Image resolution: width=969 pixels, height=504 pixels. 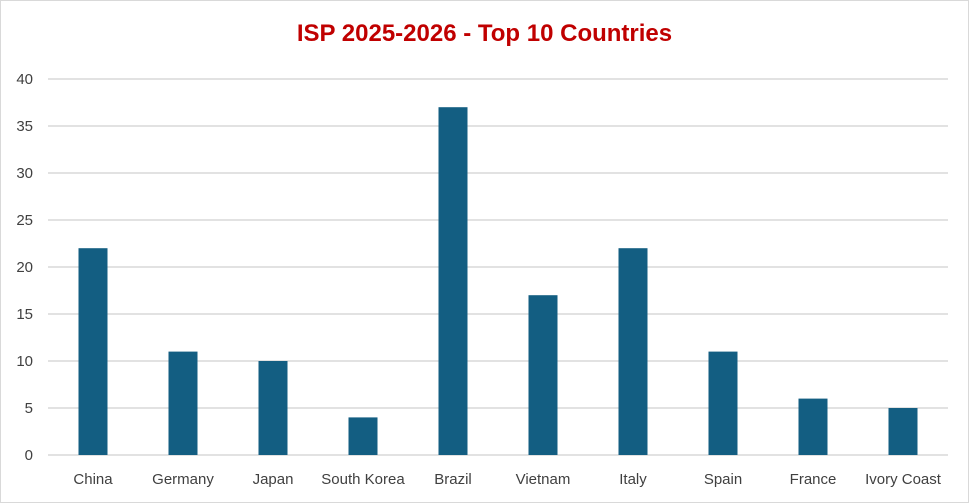 I want to click on x-tick-label: Spain, so click(x=723, y=479).